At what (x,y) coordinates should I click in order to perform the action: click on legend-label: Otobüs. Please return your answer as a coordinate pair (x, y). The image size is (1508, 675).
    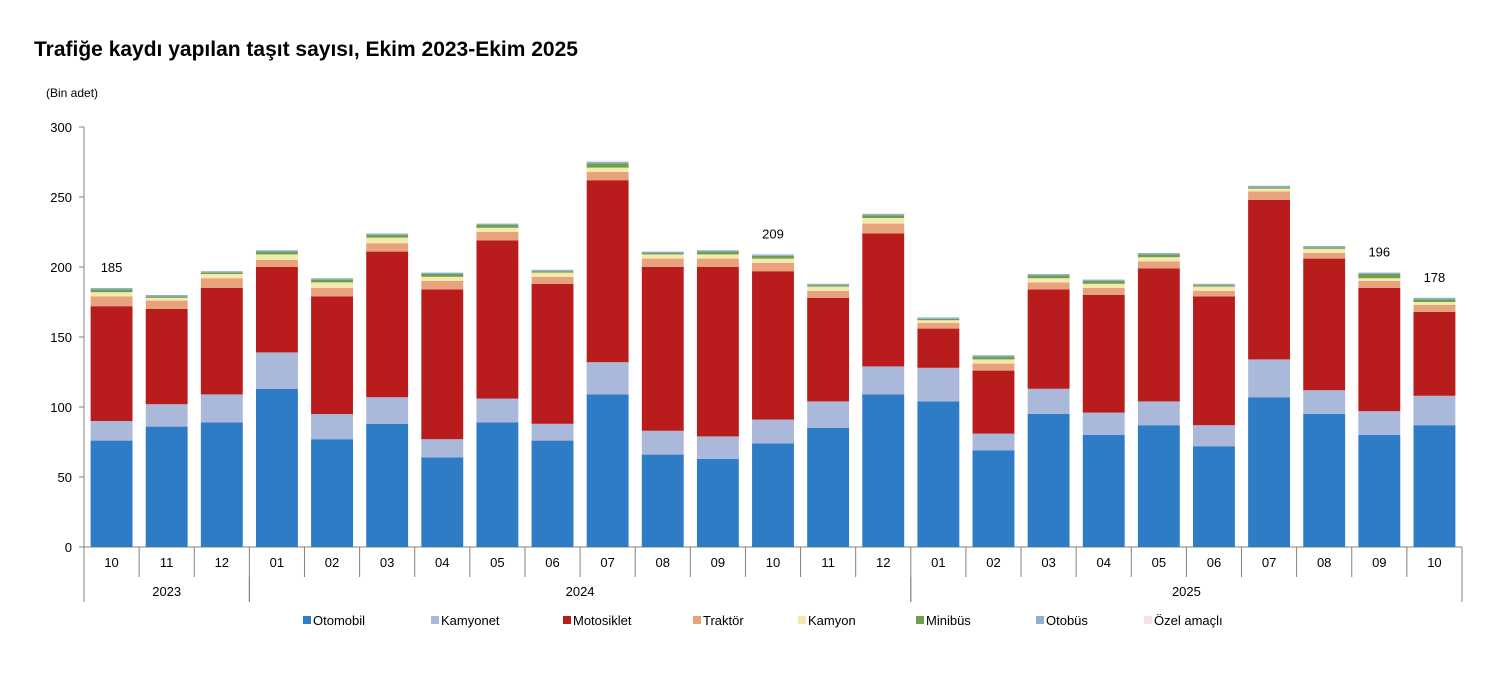
    Looking at the image, I should click on (1067, 620).